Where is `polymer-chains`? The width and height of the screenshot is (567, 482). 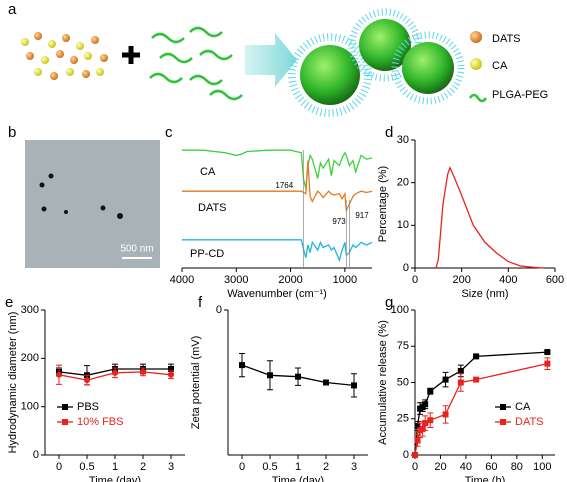 polymer-chains is located at coordinates (196, 63).